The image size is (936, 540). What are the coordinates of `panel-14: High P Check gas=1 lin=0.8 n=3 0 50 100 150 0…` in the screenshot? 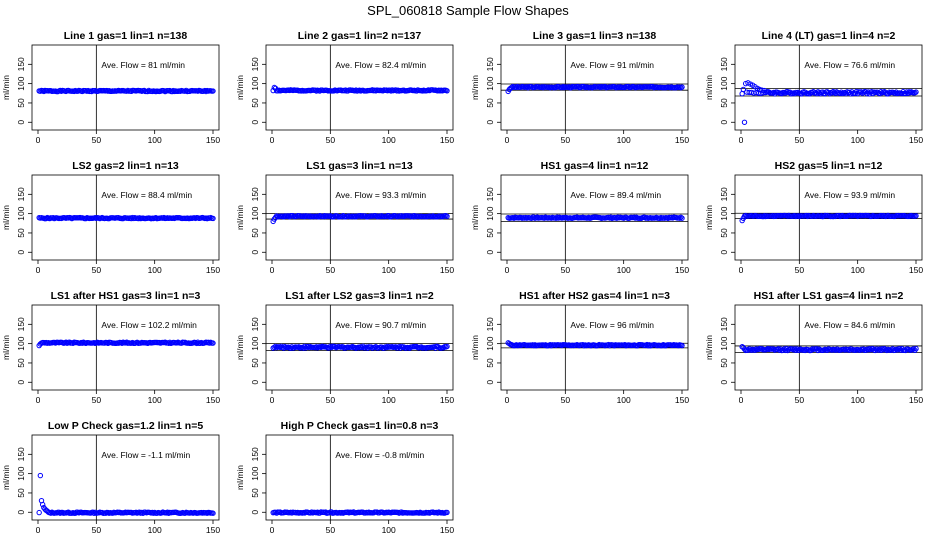 It's located at (344, 477).